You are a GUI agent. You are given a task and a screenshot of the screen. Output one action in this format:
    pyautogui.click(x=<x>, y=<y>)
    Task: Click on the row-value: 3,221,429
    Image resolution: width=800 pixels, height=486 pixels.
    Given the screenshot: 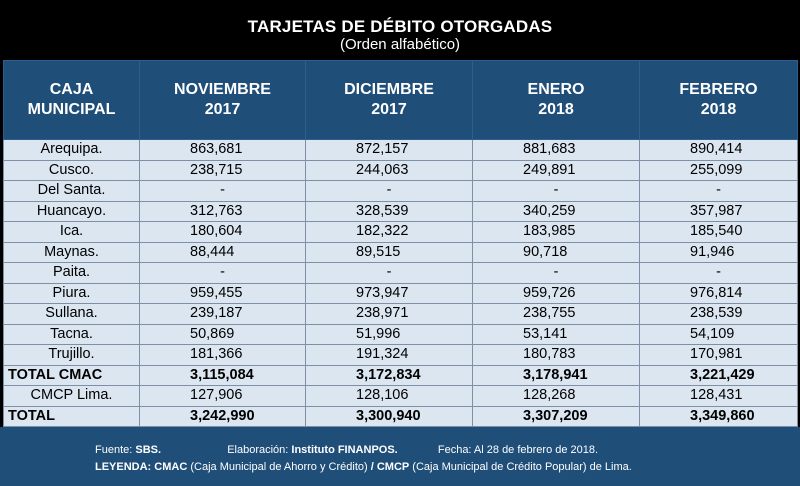 What is the action you would take?
    pyautogui.click(x=718, y=375)
    